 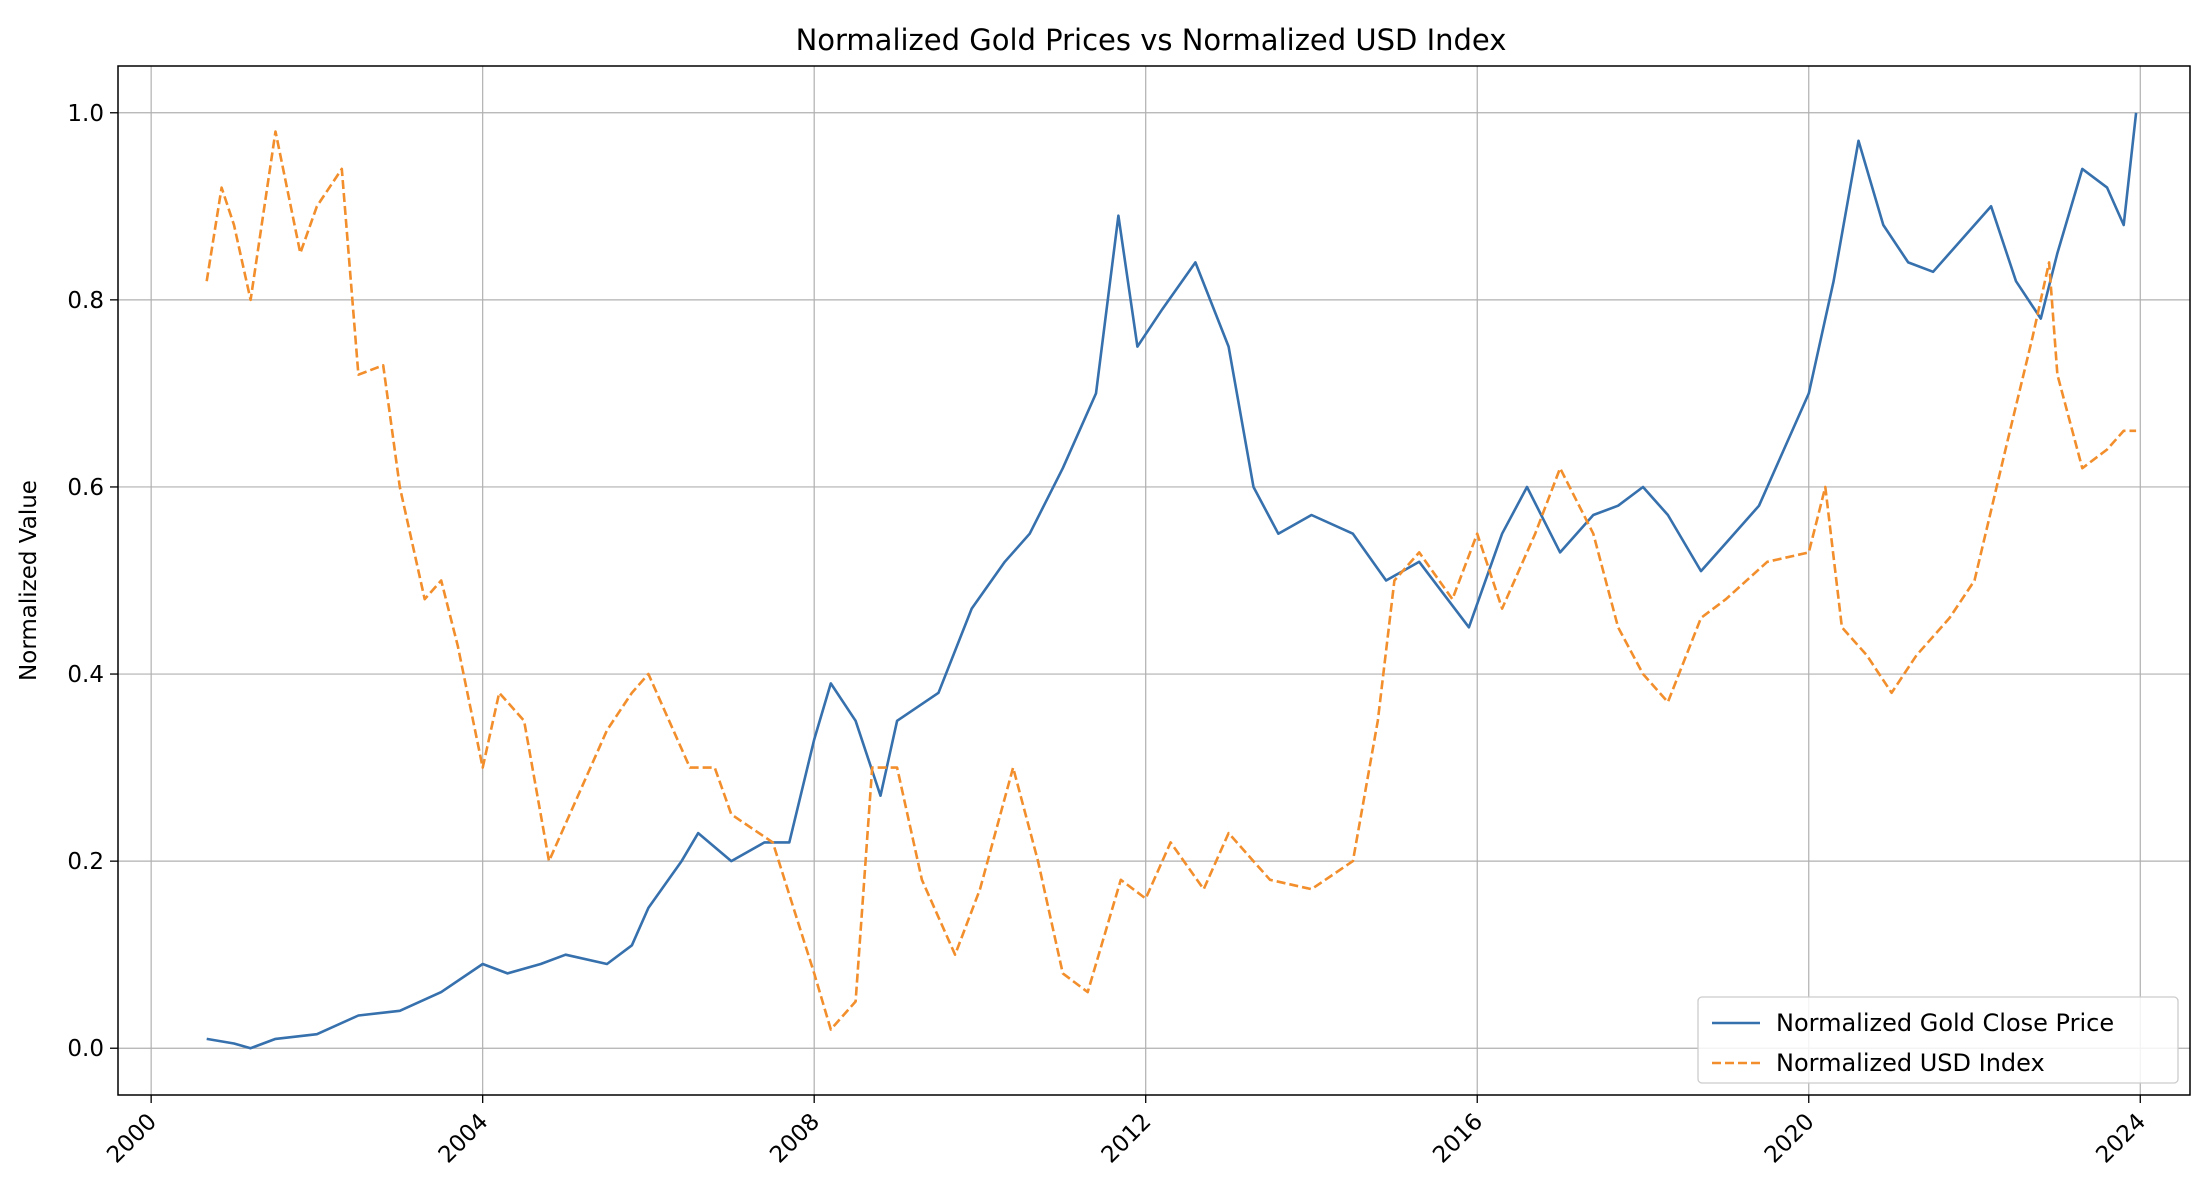 I want to click on y-axis: 0.0 0.2 0.4 0.6 0.8 1.0, so click(x=92, y=581).